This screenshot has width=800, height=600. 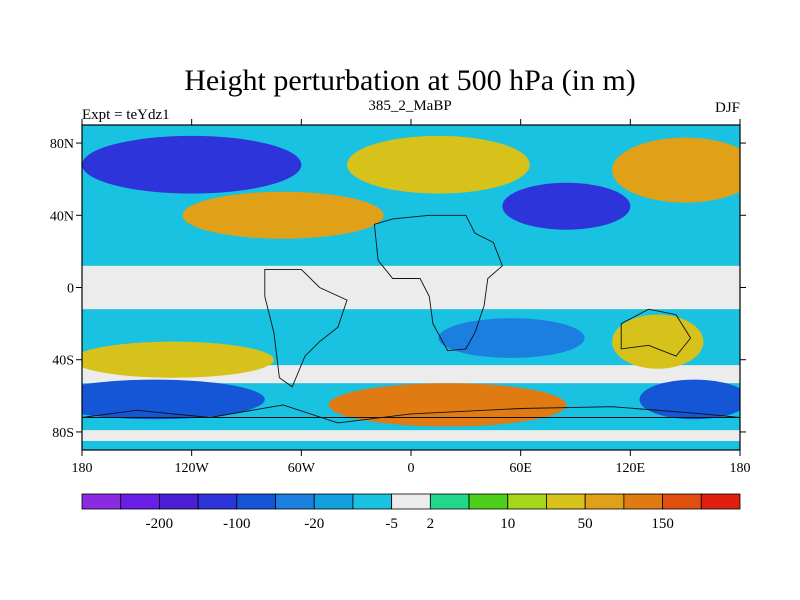 What do you see at coordinates (192, 468) in the screenshot?
I see `x-tick-label: 120W` at bounding box center [192, 468].